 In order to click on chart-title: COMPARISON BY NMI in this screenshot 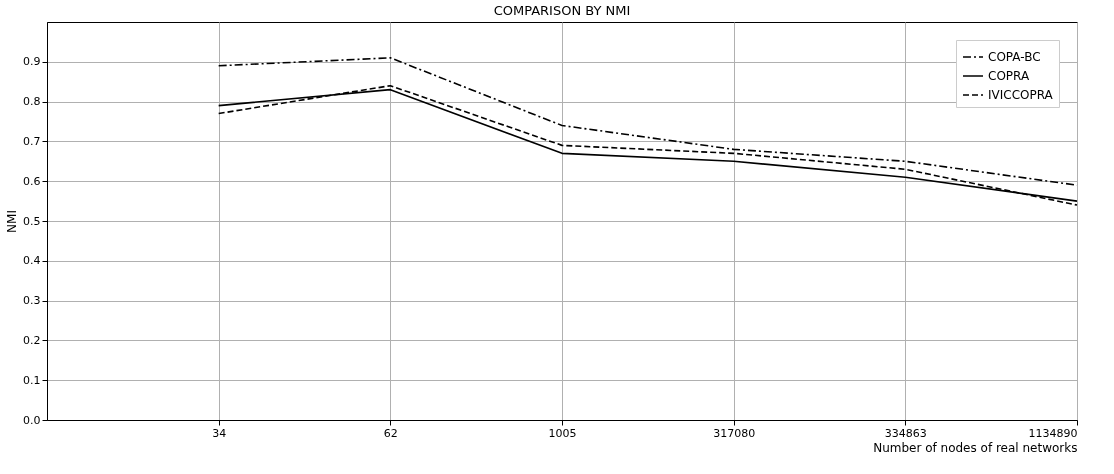, I will do `click(562, 10)`.